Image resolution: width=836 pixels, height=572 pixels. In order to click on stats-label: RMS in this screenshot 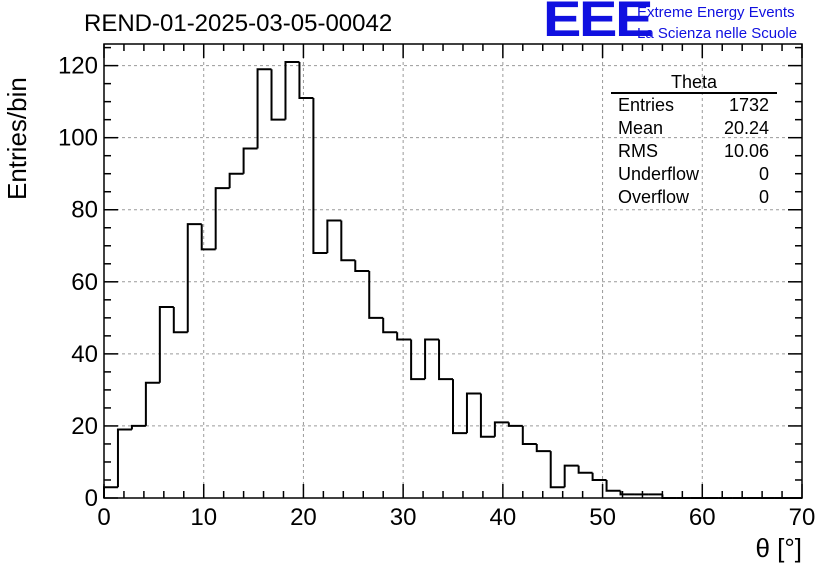, I will do `click(638, 151)`.